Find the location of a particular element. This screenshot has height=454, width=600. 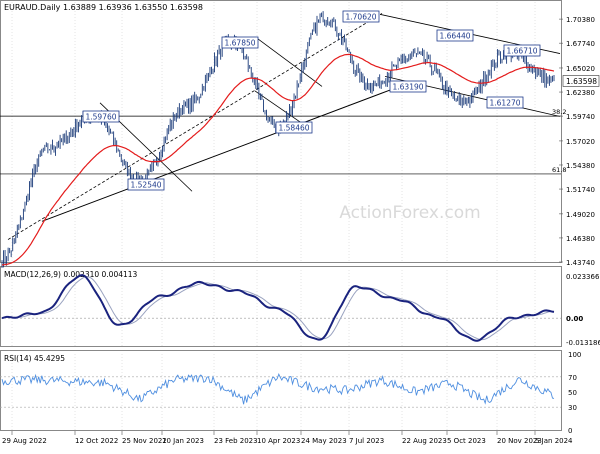

price-label: 1.58460 is located at coordinates (294, 128).